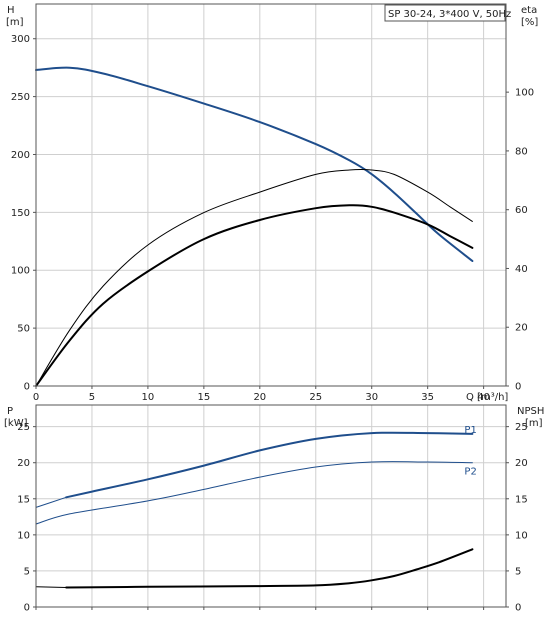 The image size is (559, 627). What do you see at coordinates (483, 397) in the screenshot?
I see `x-tick-label: 40` at bounding box center [483, 397].